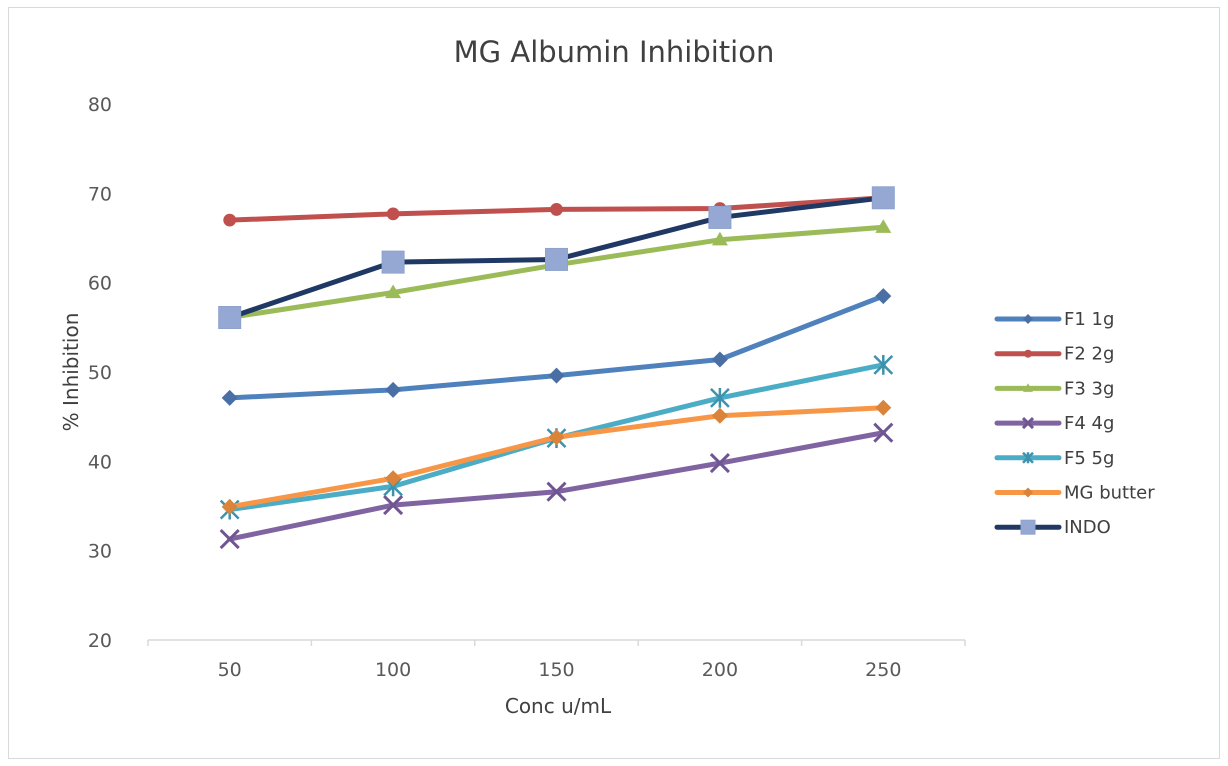 The image size is (1228, 766). What do you see at coordinates (230, 670) in the screenshot?
I see `x-tick-label: 50` at bounding box center [230, 670].